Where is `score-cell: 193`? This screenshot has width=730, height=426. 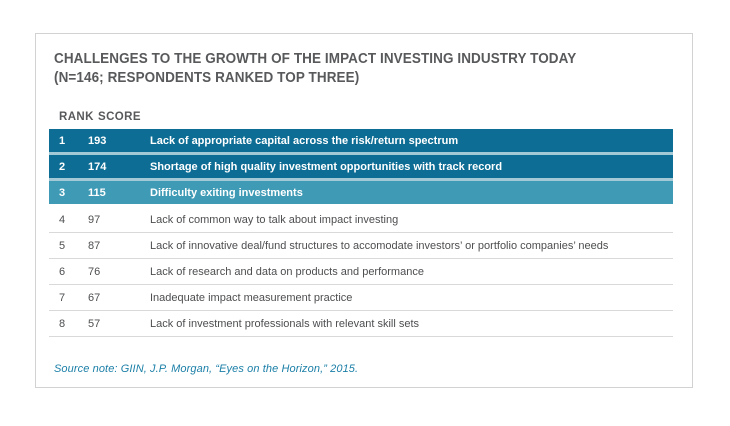 score-cell: 193 is located at coordinates (97, 140).